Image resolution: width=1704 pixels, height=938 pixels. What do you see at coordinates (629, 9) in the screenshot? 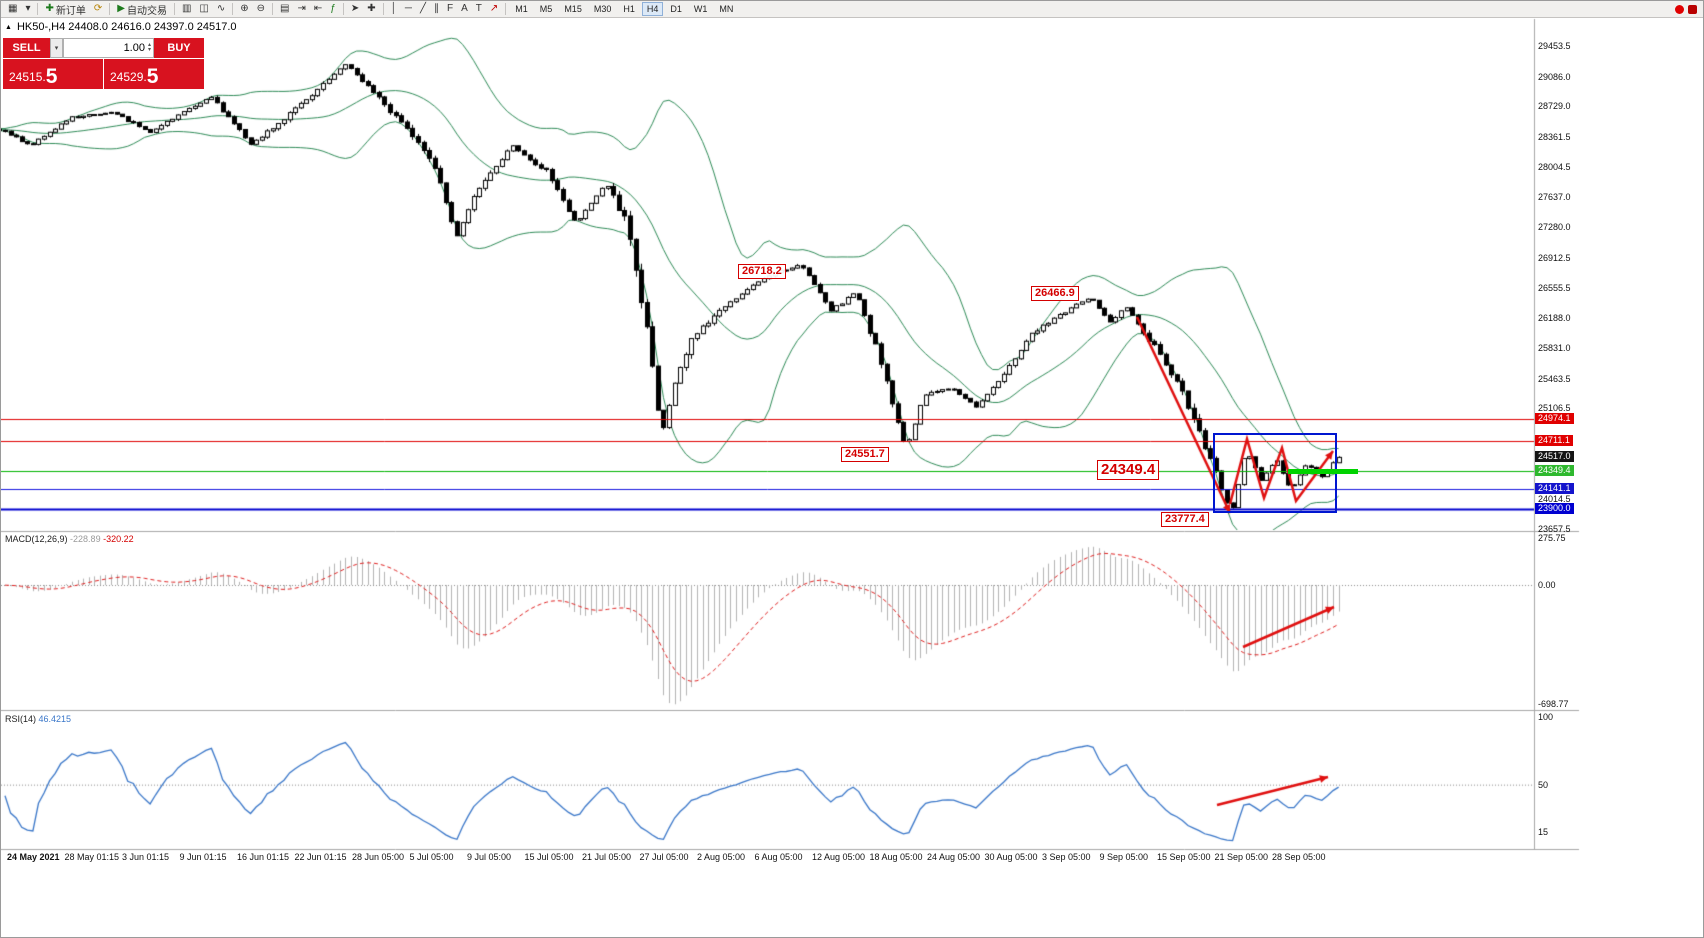
I see `timeframe-h1: H1` at bounding box center [629, 9].